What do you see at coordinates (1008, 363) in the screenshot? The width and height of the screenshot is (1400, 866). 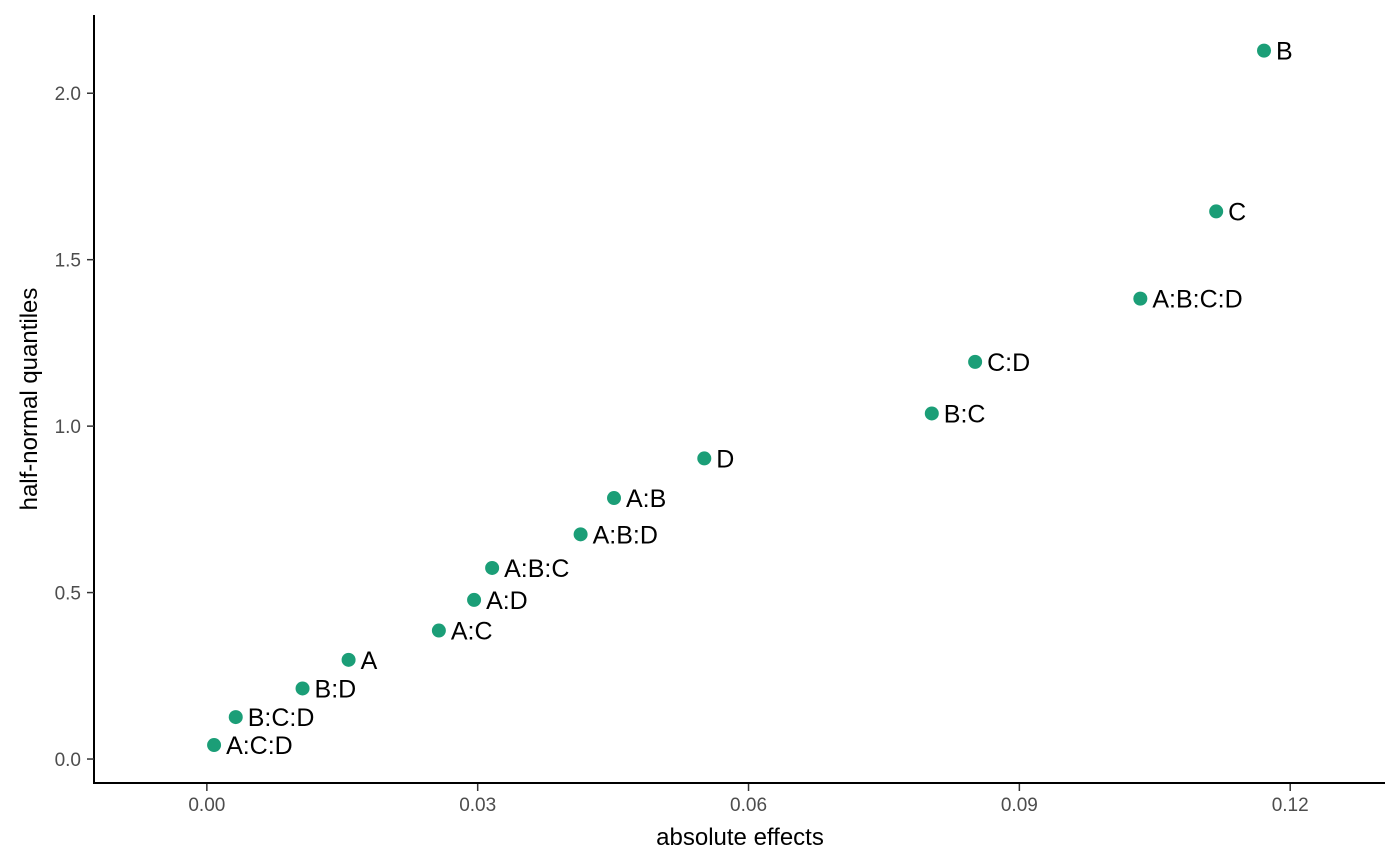 I see `data-point-label: C:D` at bounding box center [1008, 363].